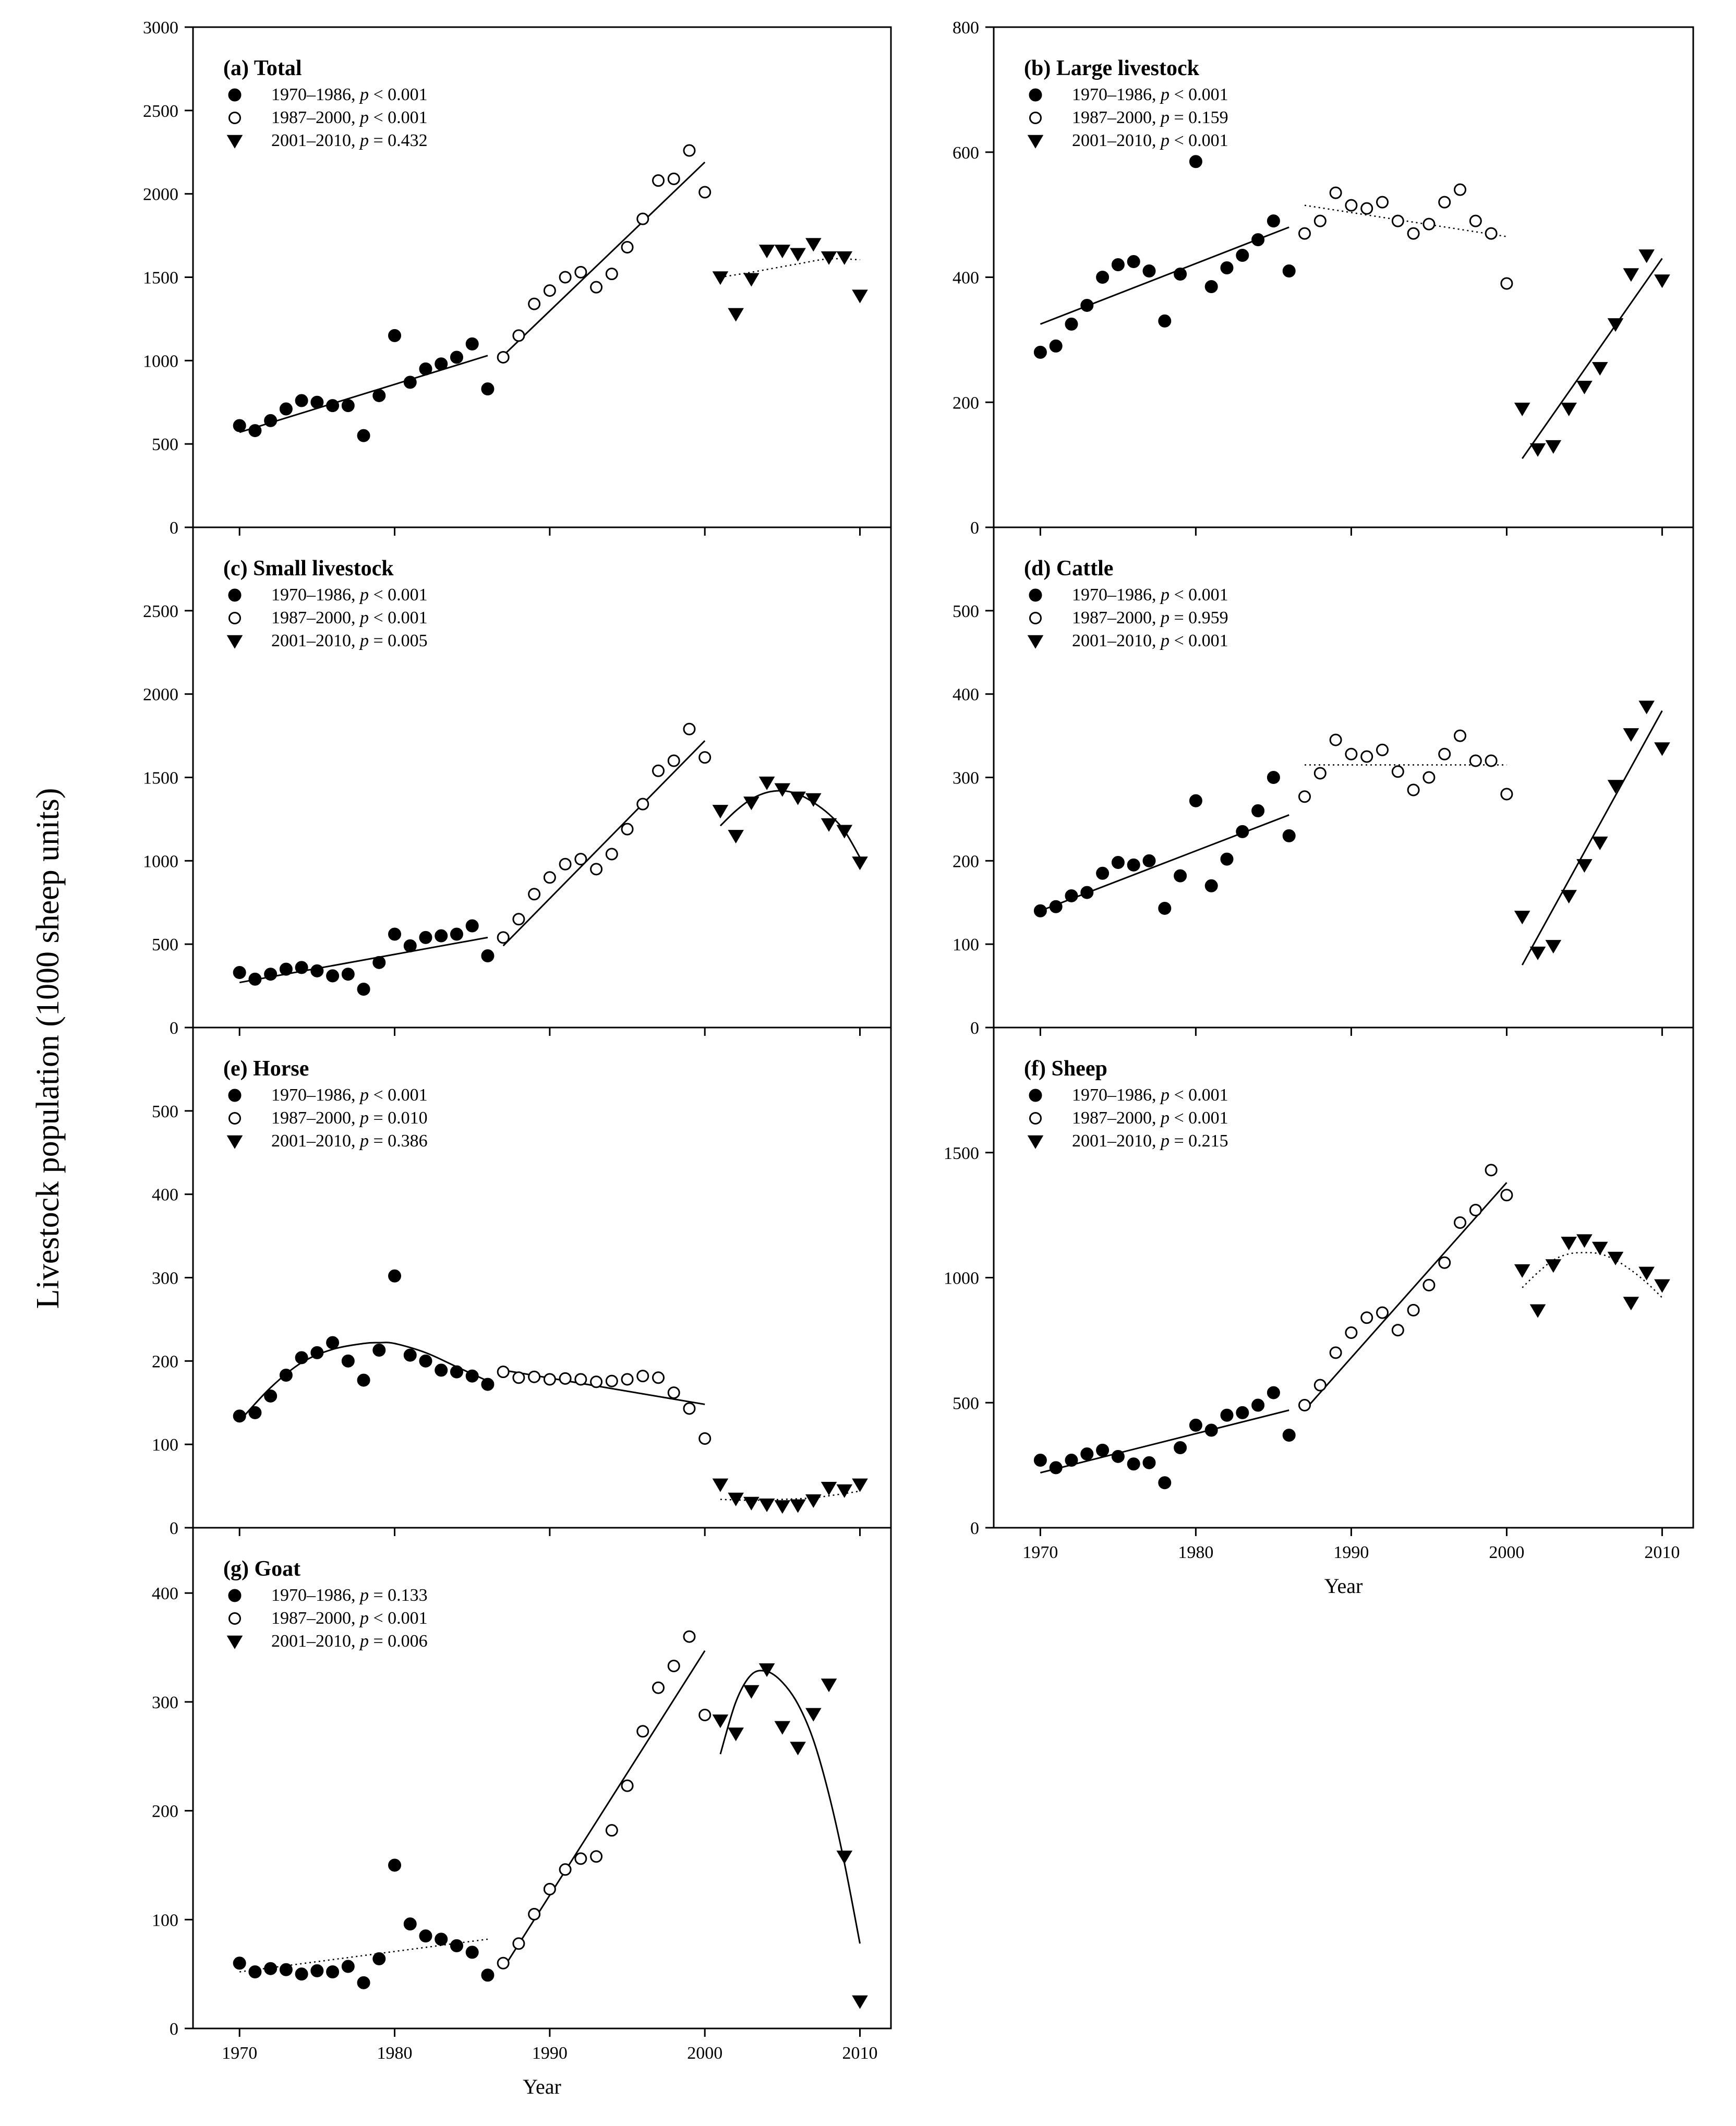  Describe the element at coordinates (542, 1778) in the screenshot. I see `panel-frame-g` at that location.